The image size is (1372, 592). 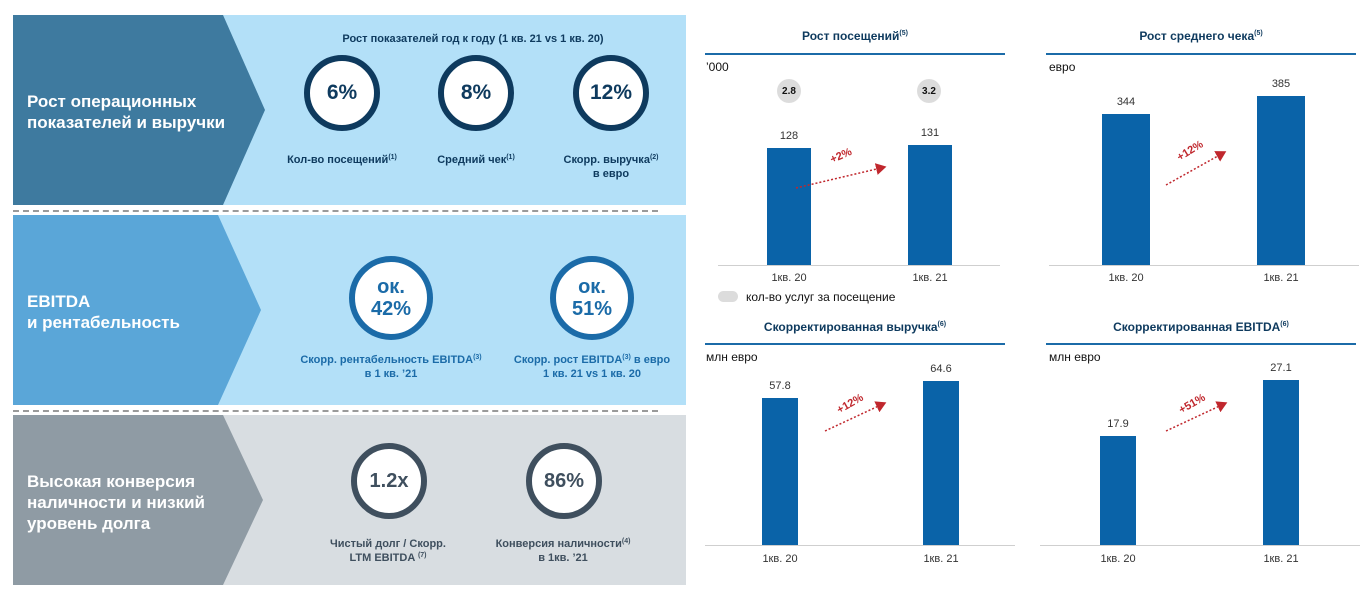 I want to click on kpi-ebitda-growth-approx: ок., so click(x=592, y=287).